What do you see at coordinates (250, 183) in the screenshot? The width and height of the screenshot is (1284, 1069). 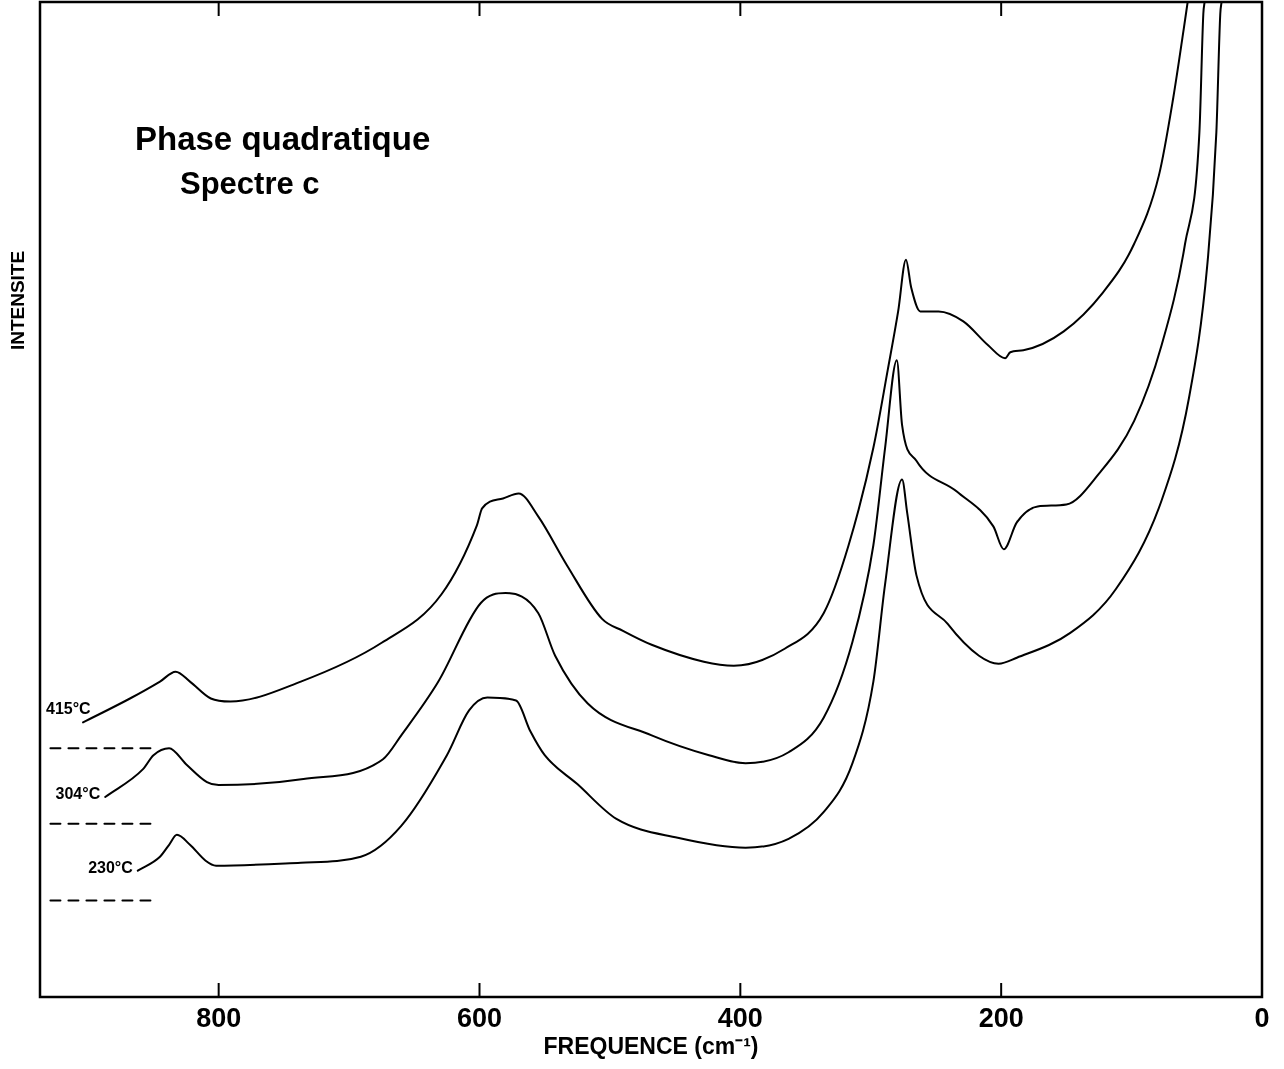 I see `text: Spectre c` at bounding box center [250, 183].